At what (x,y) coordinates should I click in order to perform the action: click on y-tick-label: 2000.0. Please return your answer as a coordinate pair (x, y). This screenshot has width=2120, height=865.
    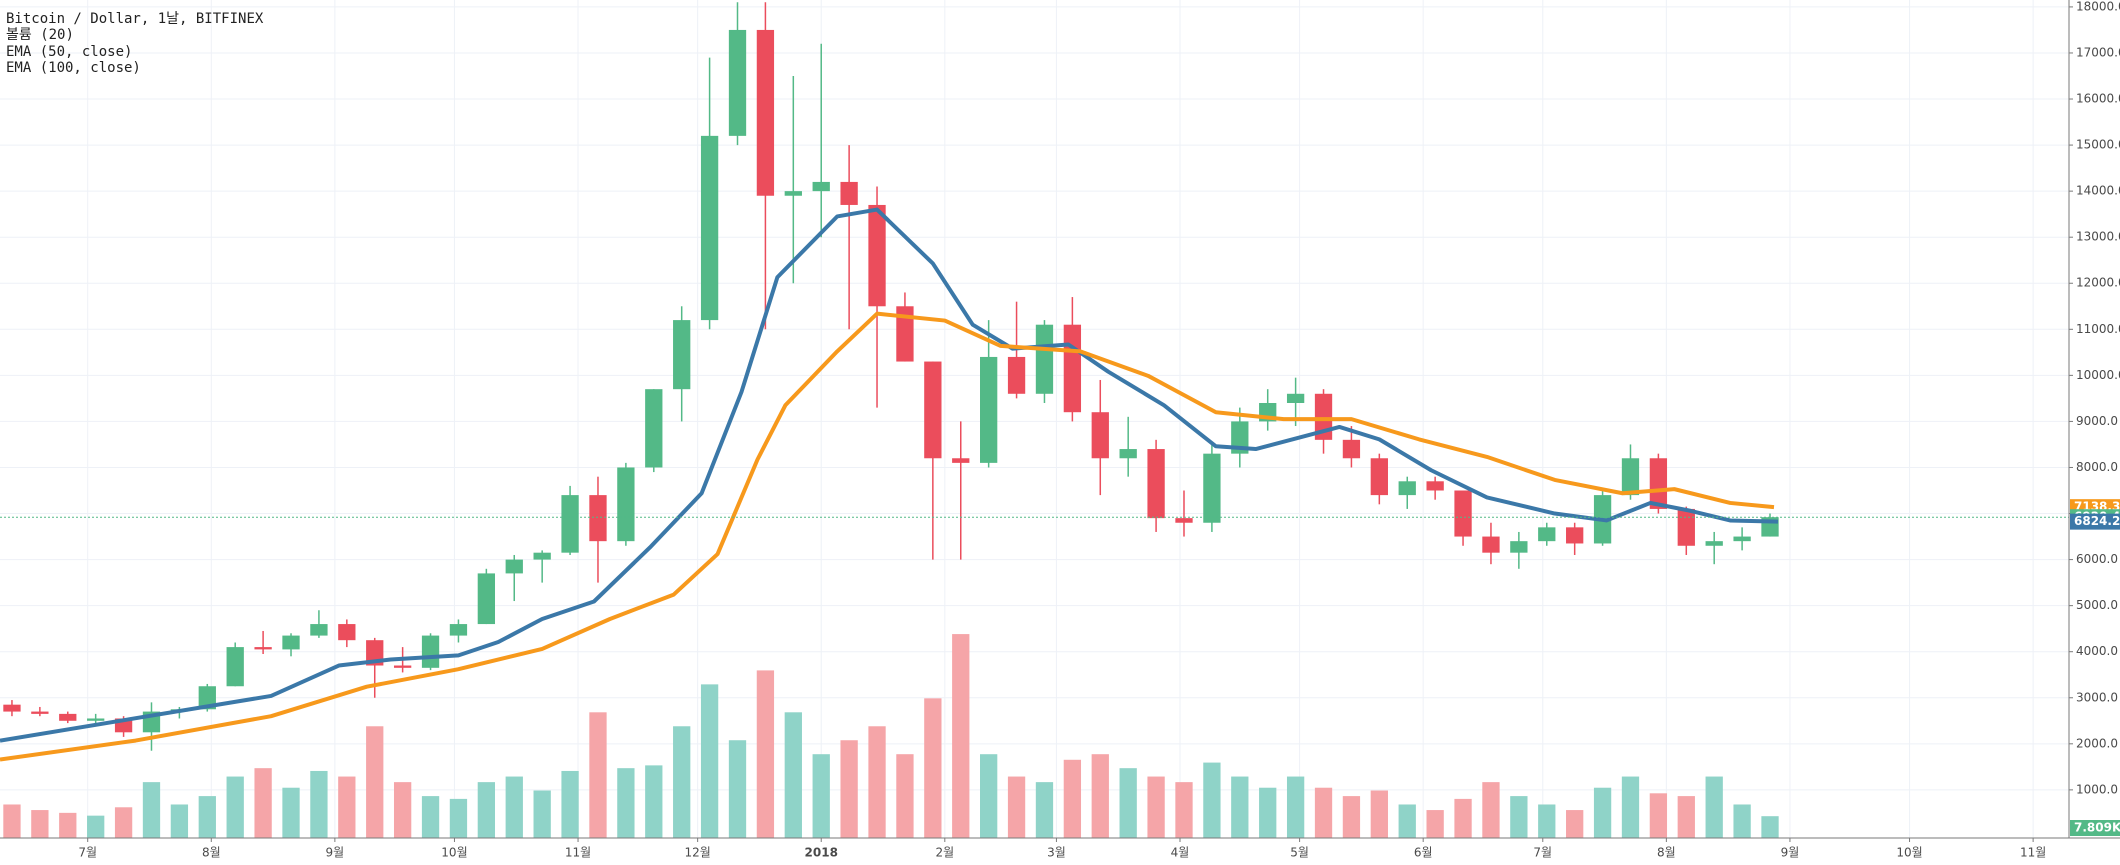
    Looking at the image, I should click on (2097, 743).